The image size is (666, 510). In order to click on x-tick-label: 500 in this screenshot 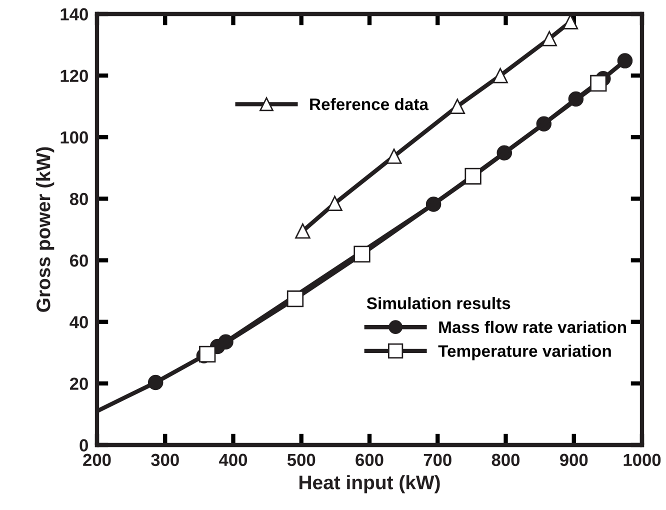, I will do `click(301, 460)`.